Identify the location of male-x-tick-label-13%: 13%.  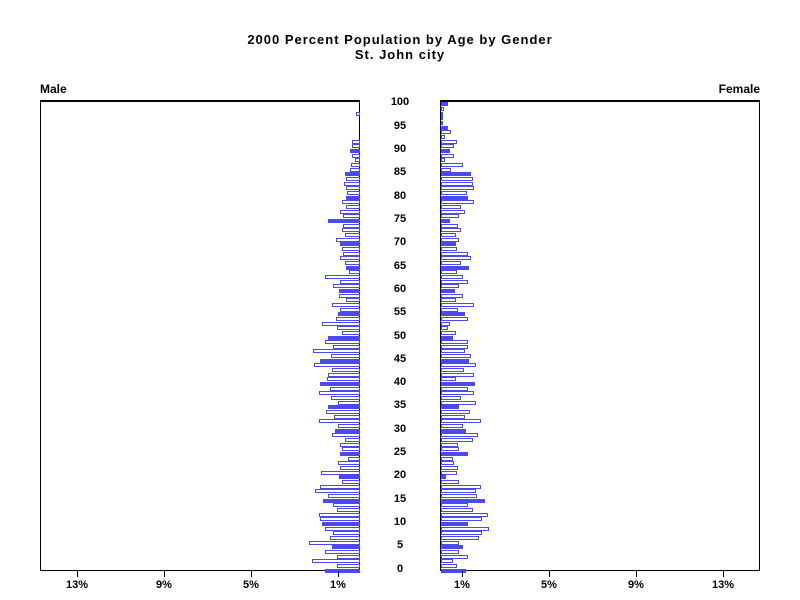
(77, 585).